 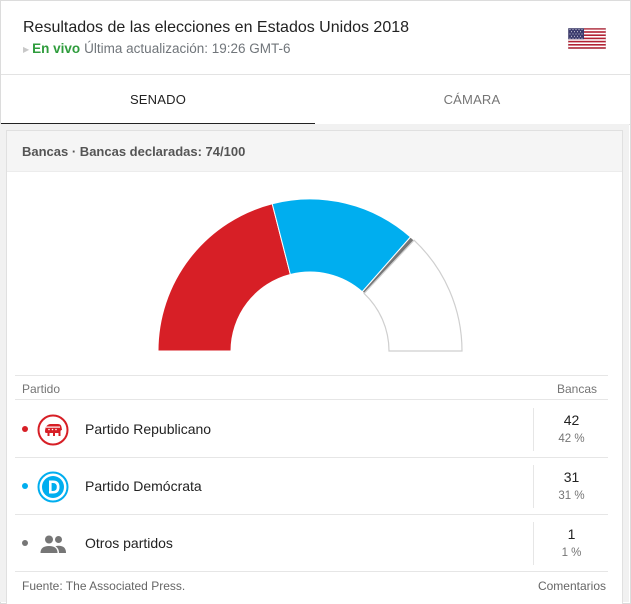 I want to click on column-party: Partido, so click(x=41, y=389).